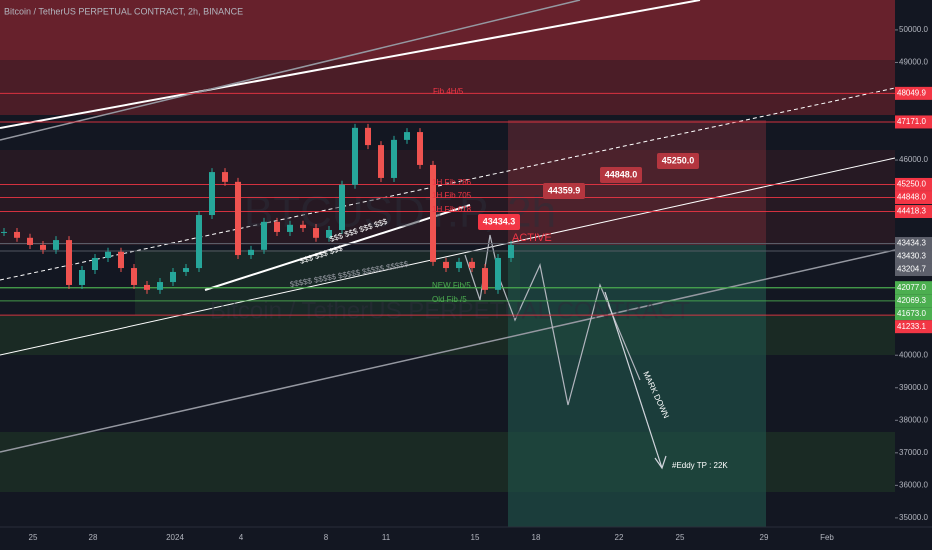 Image resolution: width=932 pixels, height=550 pixels. I want to click on y-tick-label: 38000.0, so click(913, 419).